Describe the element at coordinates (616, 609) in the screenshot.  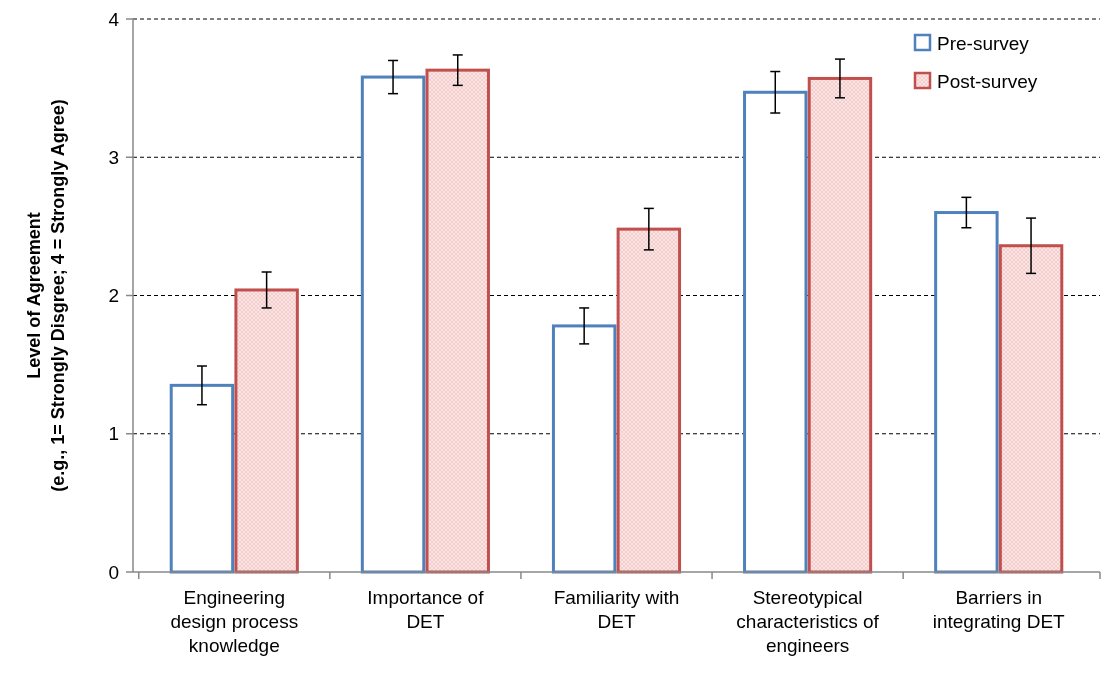
I see `x-tick-label: Familiarity with DET` at that location.